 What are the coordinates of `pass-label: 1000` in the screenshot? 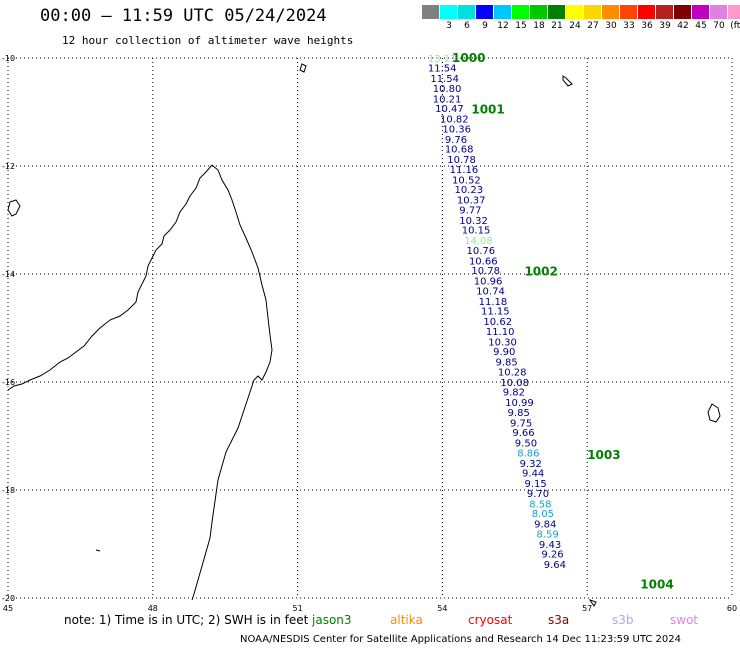 It's located at (468, 58).